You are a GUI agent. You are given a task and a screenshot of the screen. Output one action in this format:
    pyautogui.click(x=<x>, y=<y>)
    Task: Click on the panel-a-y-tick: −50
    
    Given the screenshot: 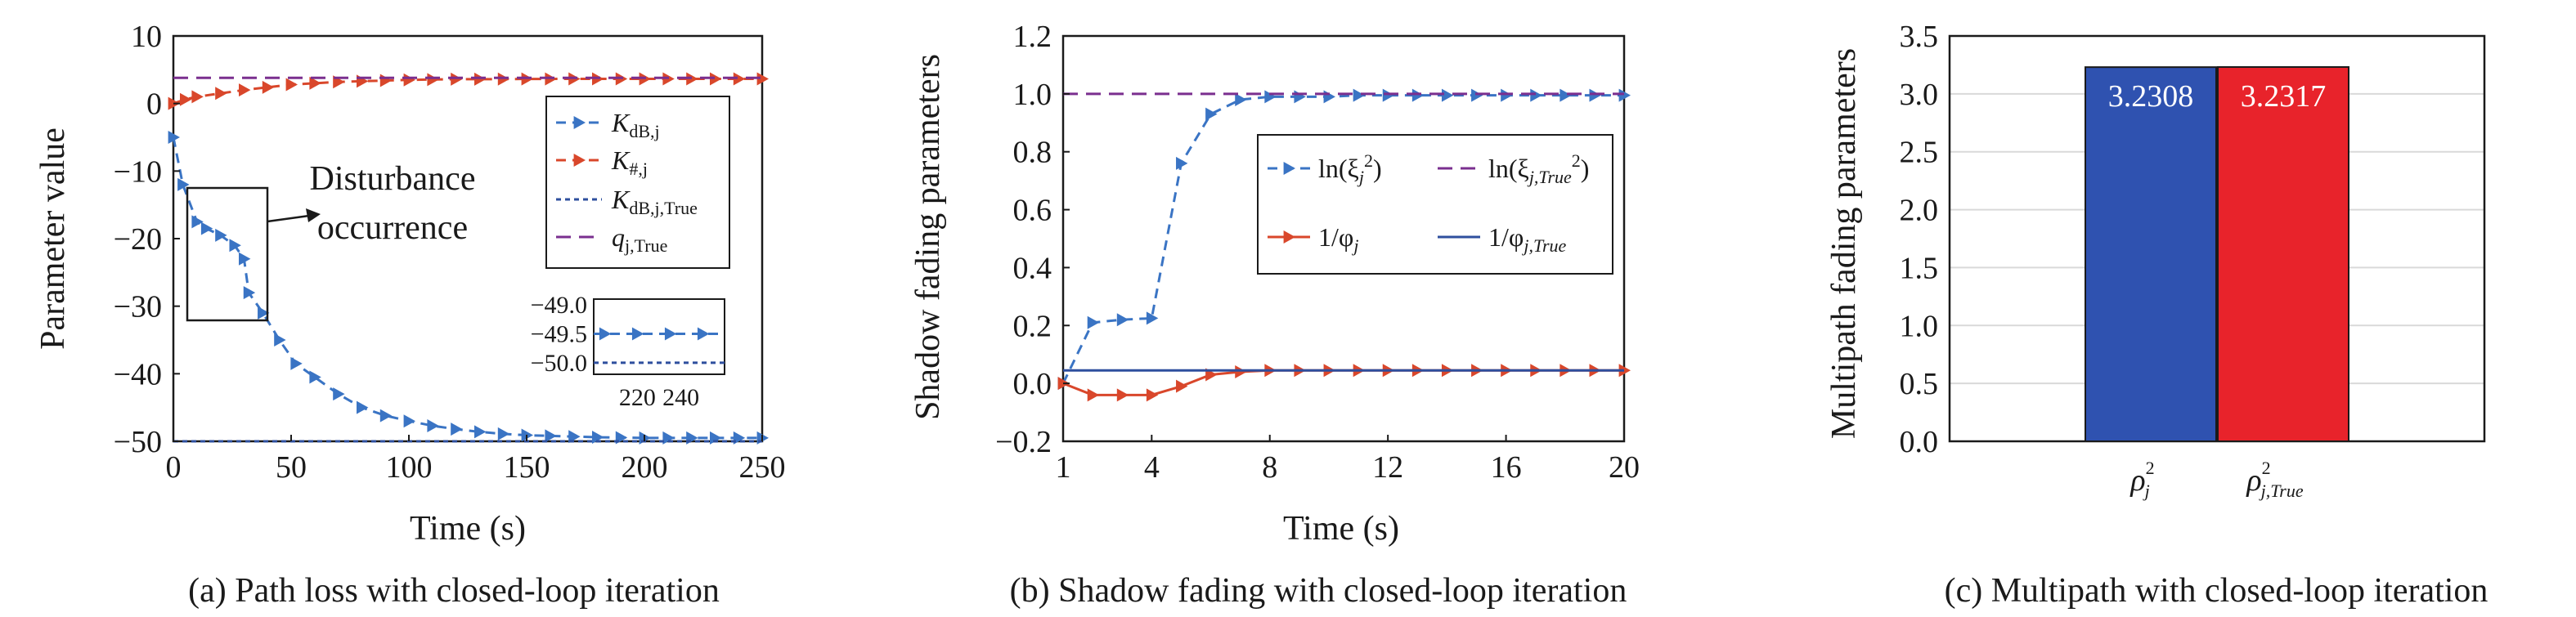 What is the action you would take?
    pyautogui.click(x=138, y=442)
    